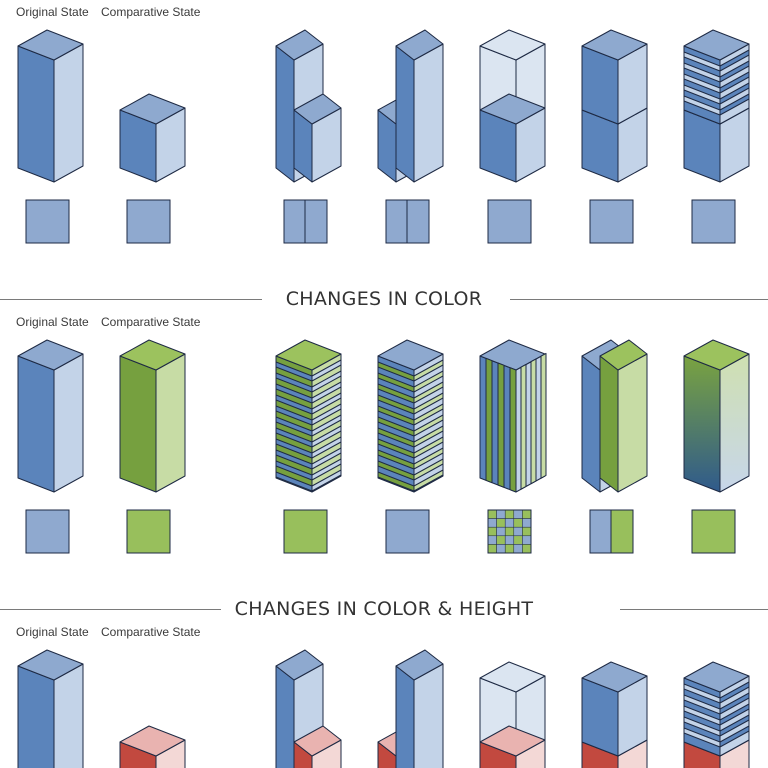 The image size is (768, 768). Describe the element at coordinates (317, 109) in the screenshot. I see `tower-low-front-top` at that location.